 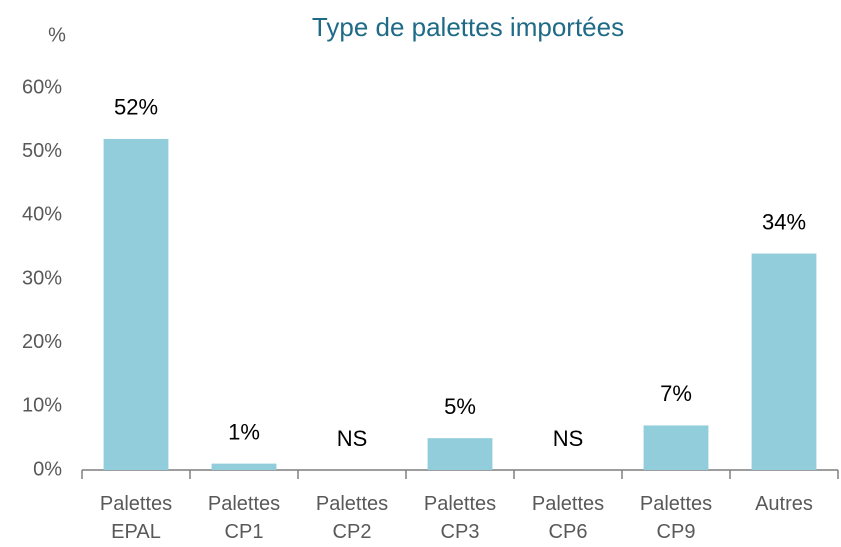 What do you see at coordinates (42, 87) in the screenshot?
I see `y-tick-label: 60%` at bounding box center [42, 87].